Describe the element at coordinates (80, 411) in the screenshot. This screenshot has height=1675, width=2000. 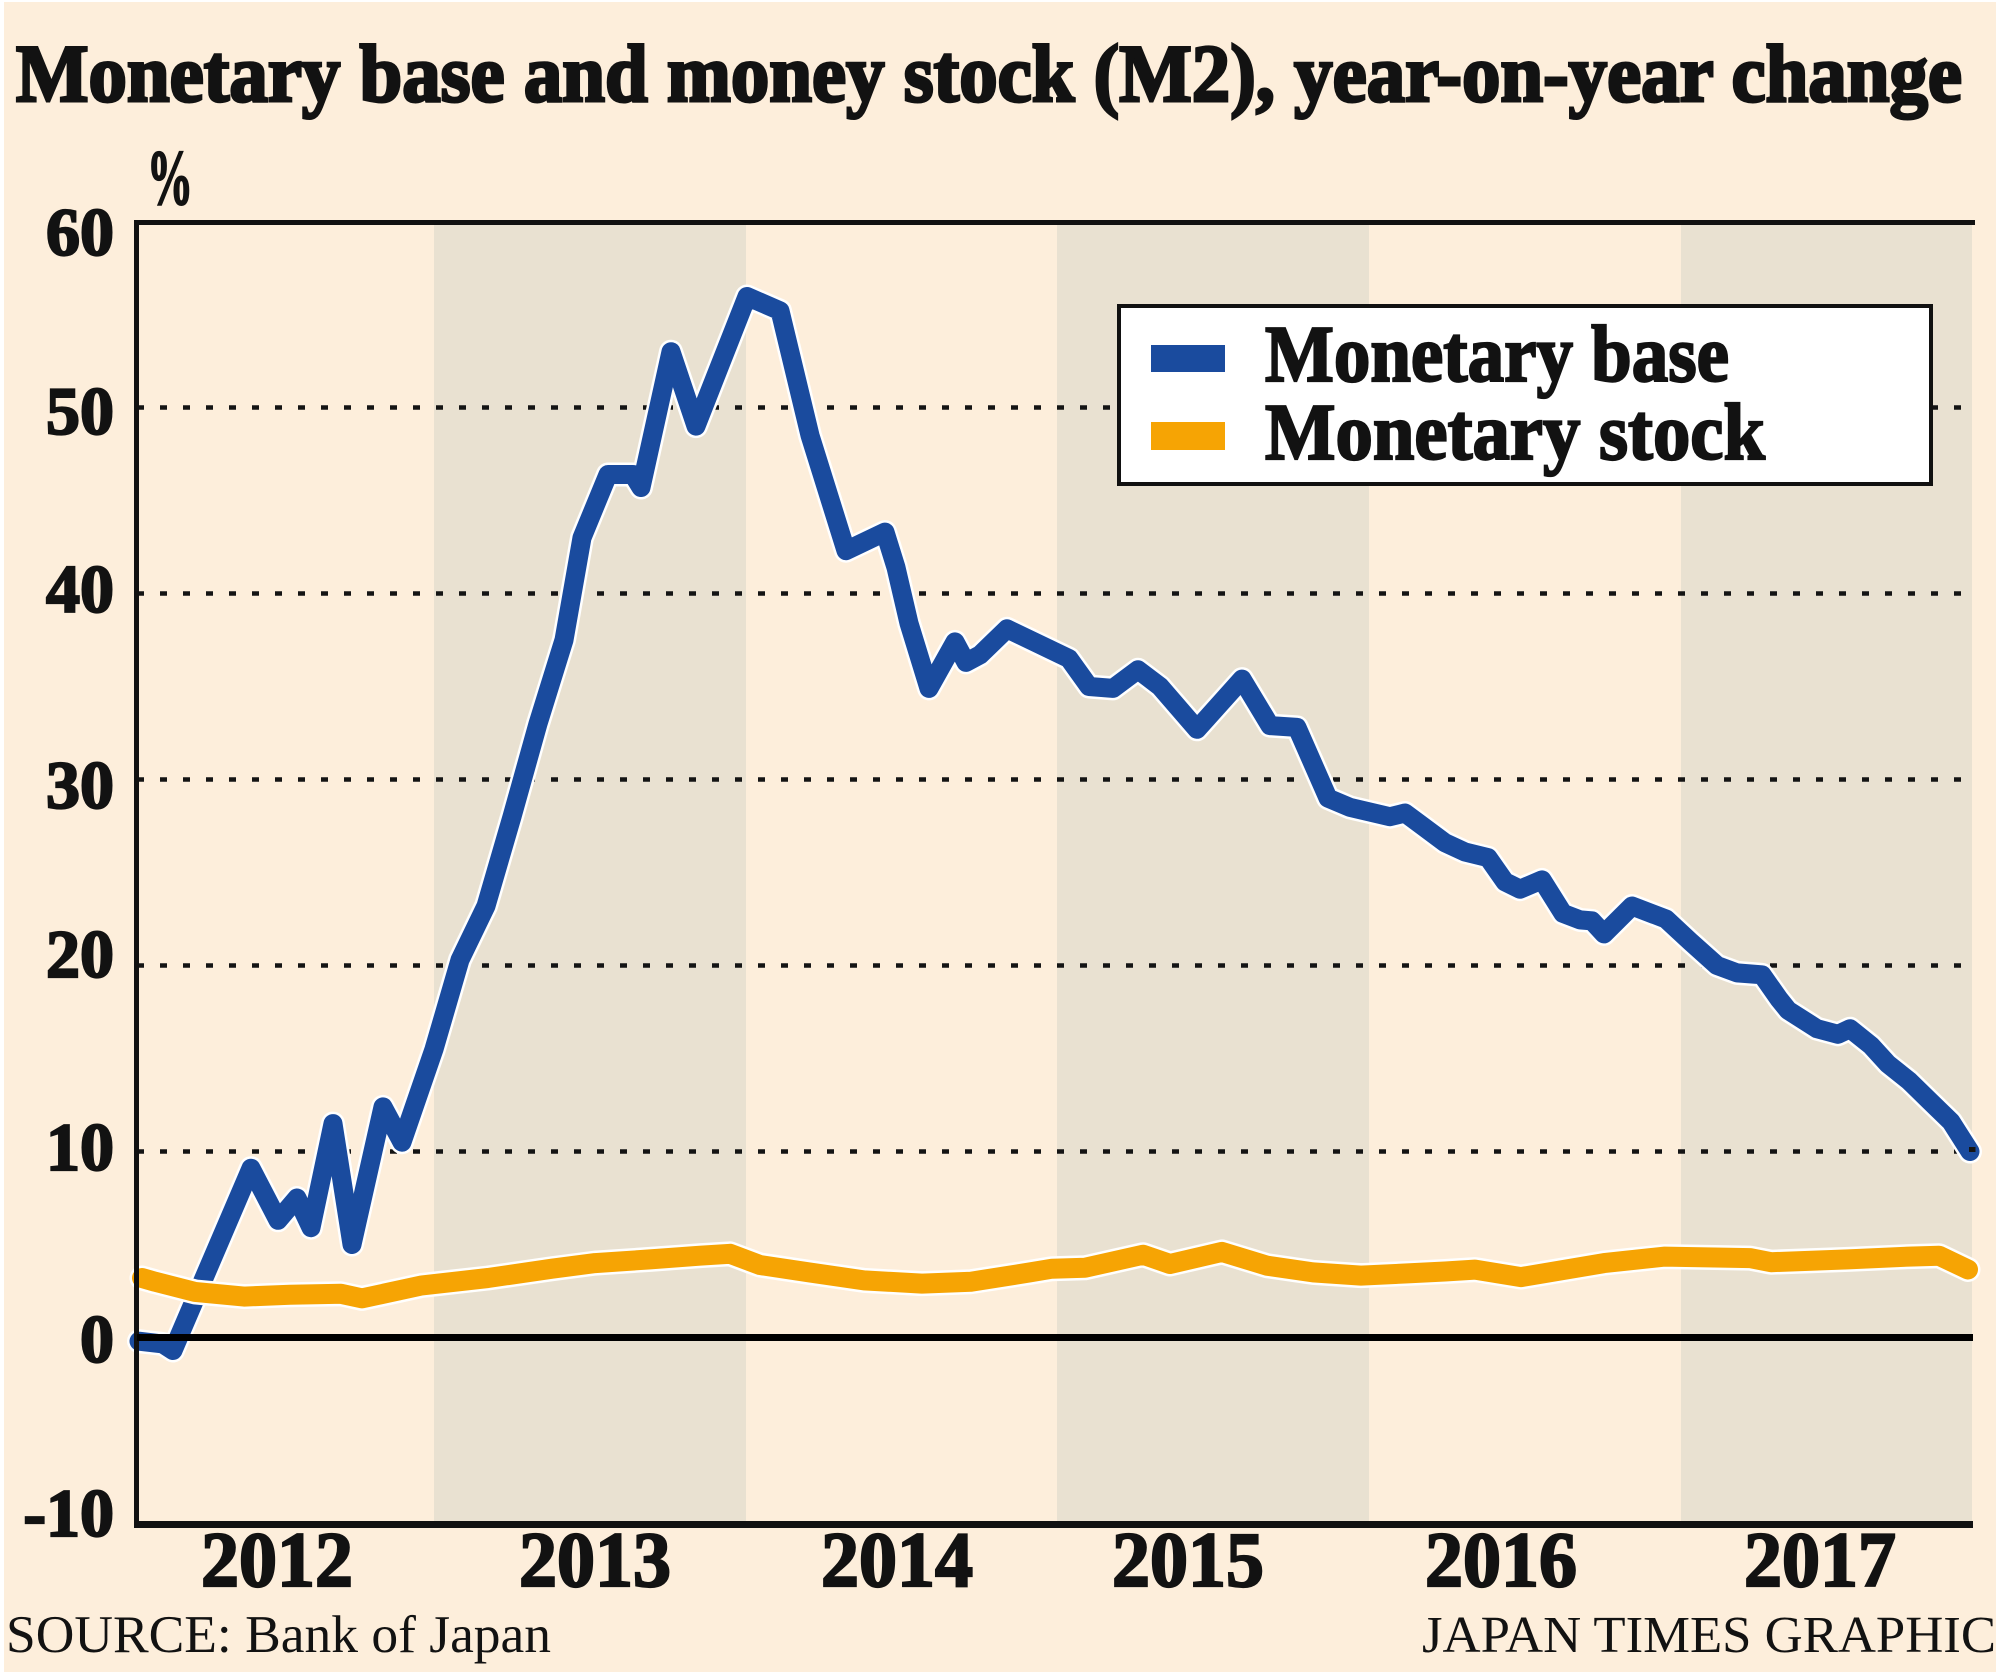
I see `svg-text: 50` at that location.